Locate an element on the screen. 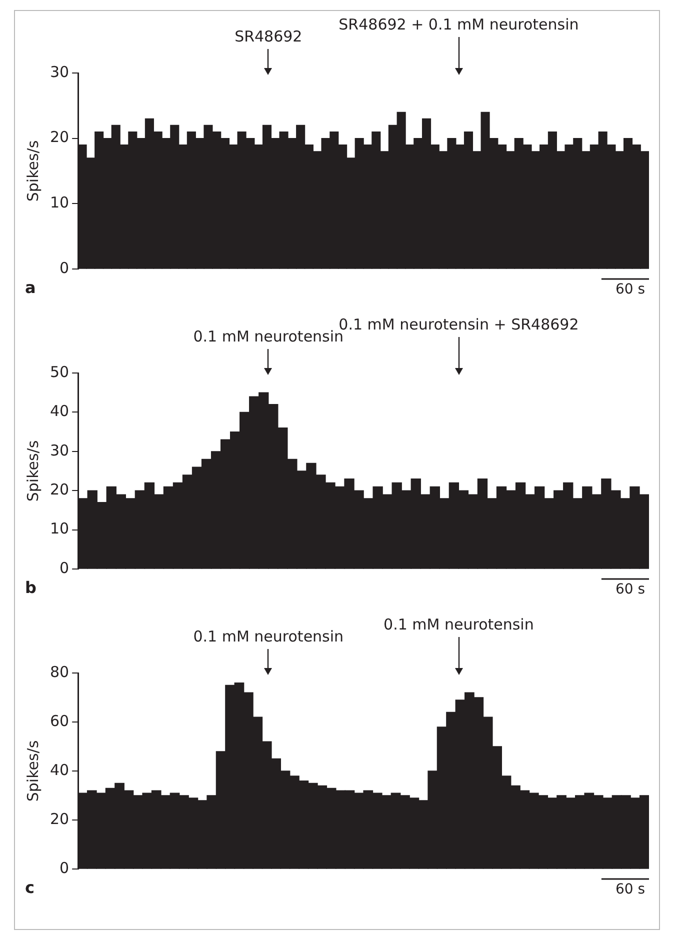 The image size is (678, 942). text: a is located at coordinates (30, 288).